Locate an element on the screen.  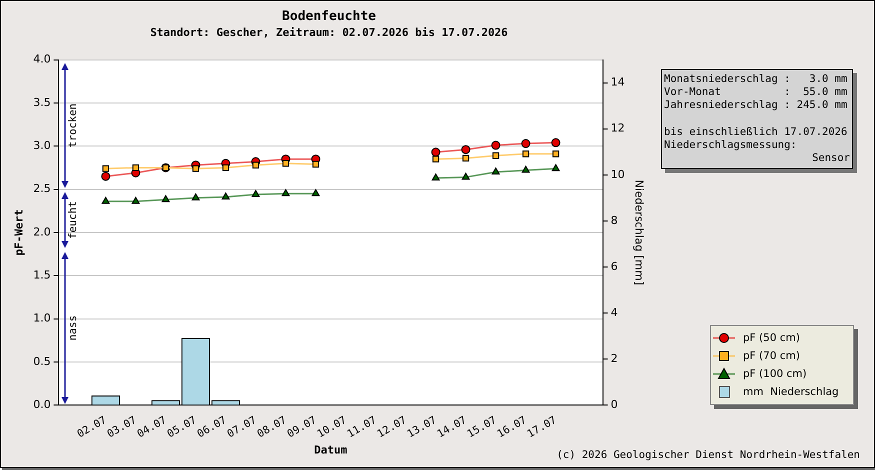
y-tick-label: 4.0 is located at coordinates (42, 59).